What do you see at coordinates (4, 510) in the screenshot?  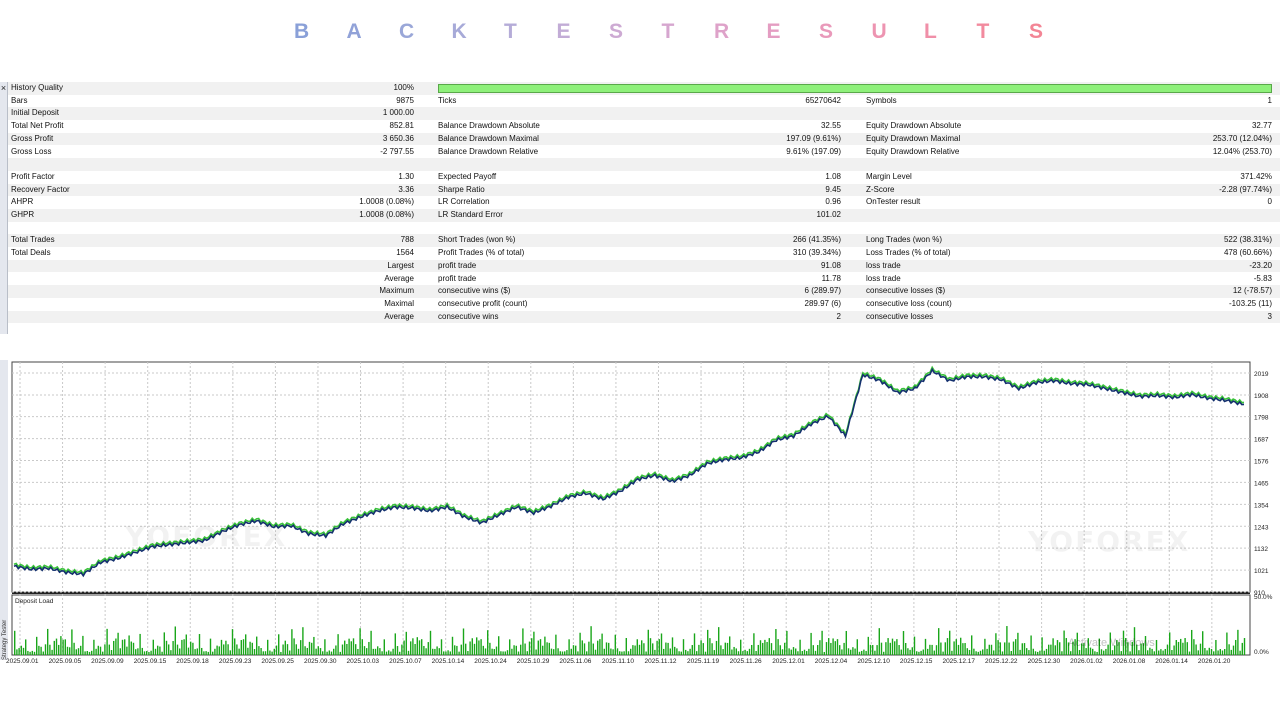 I see `chart-left-border` at bounding box center [4, 510].